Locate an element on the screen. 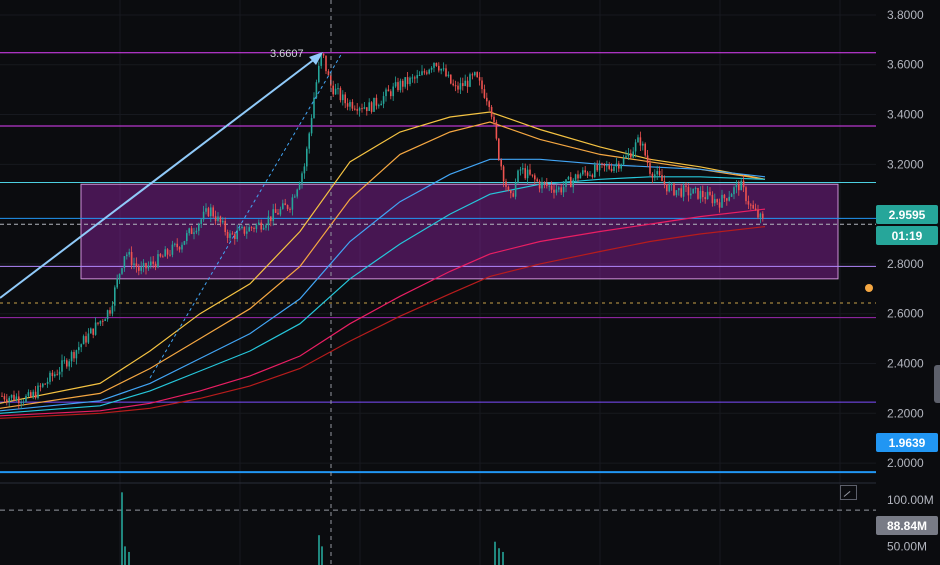 Image resolution: width=940 pixels, height=565 pixels. price-tick-label: 3.2000 is located at coordinates (905, 164).